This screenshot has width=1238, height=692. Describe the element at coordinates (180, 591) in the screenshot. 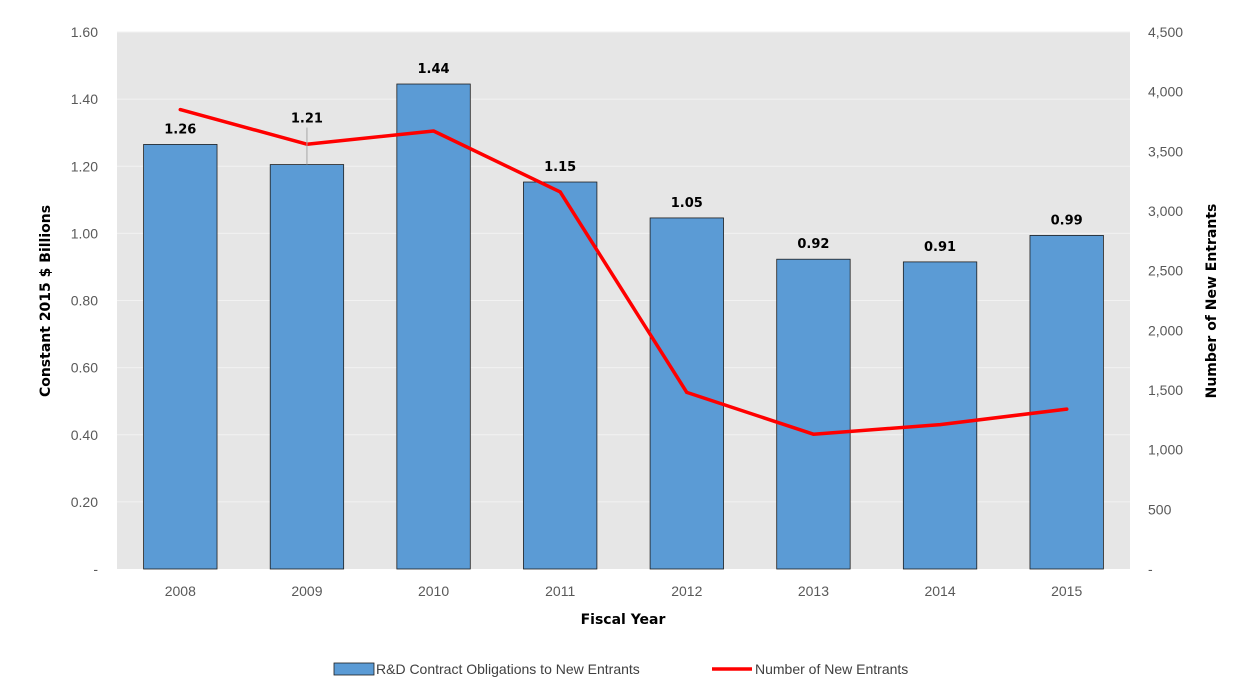

I see `x-tick-label: 2008` at that location.